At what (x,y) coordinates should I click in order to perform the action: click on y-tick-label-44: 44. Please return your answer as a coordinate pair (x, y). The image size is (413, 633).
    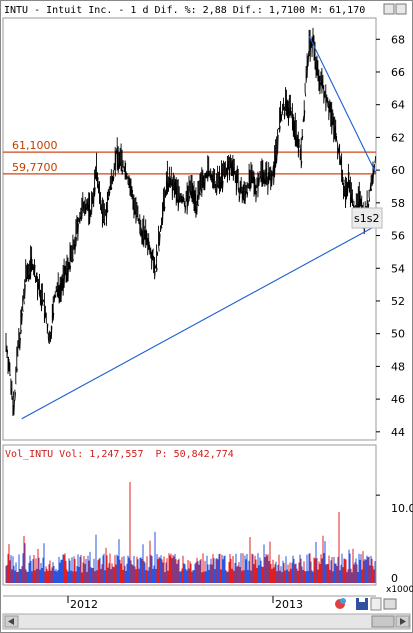
    Looking at the image, I should click on (398, 432).